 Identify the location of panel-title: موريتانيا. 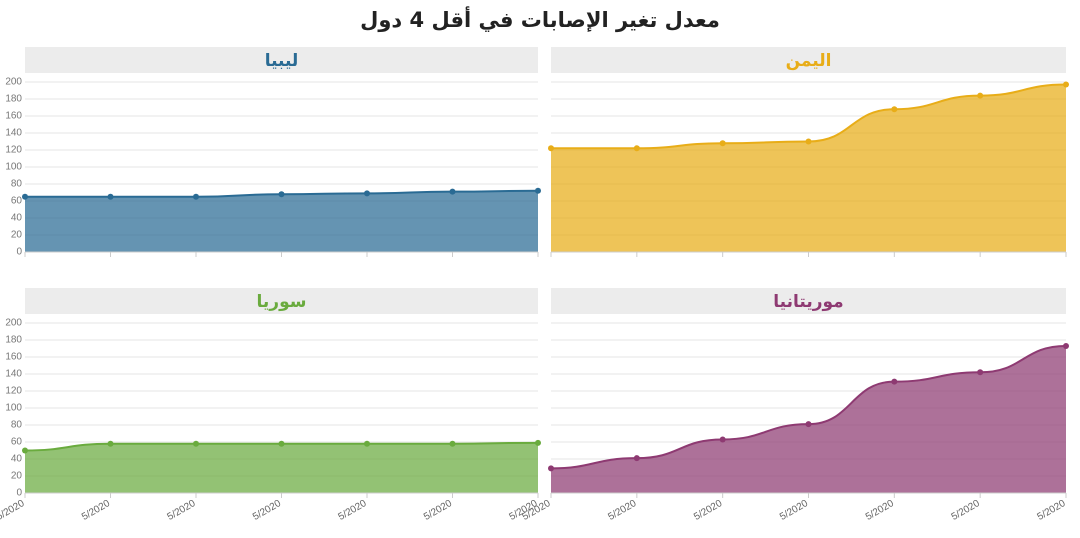
(808, 302).